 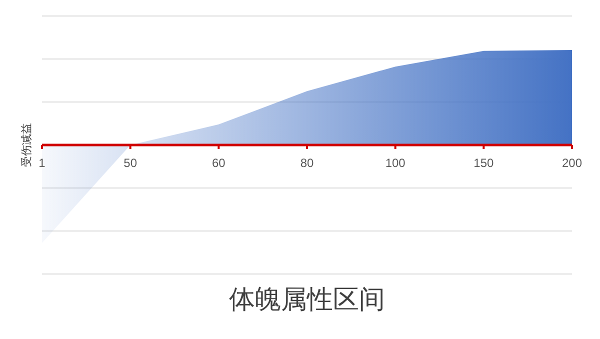 I want to click on x-tick-label: 60, so click(x=219, y=163).